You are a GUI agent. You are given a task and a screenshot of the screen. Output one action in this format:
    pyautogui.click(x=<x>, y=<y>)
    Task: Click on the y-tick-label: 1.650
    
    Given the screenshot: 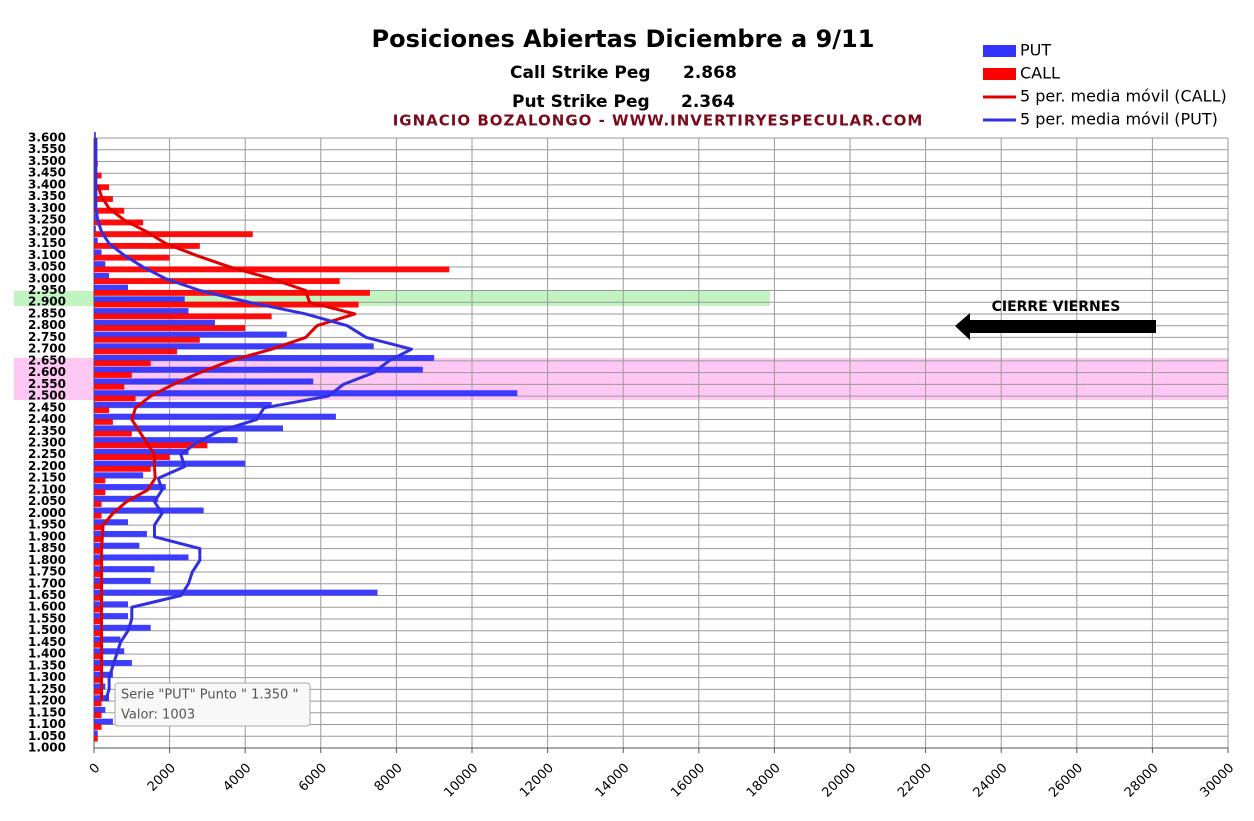 What is the action you would take?
    pyautogui.click(x=47, y=595)
    